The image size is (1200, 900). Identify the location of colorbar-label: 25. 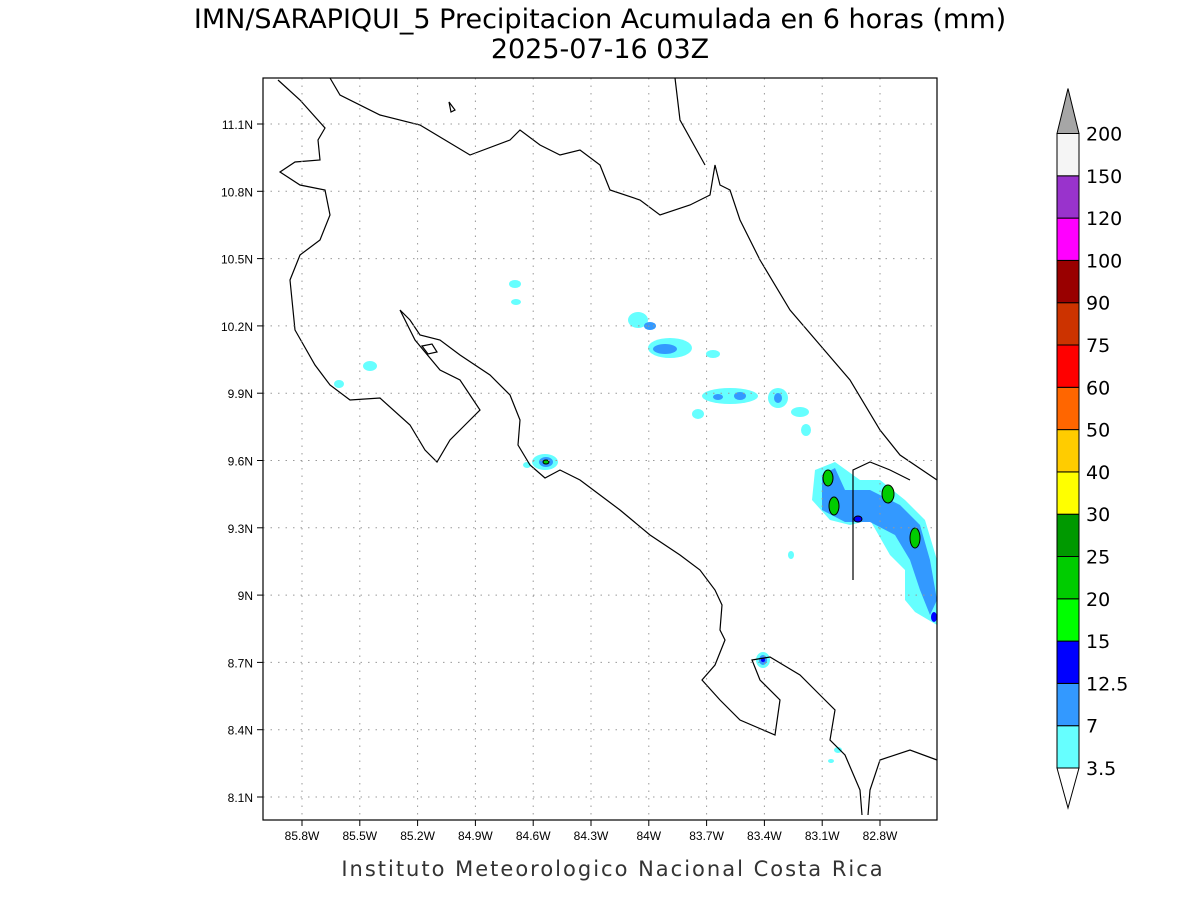
(1098, 558).